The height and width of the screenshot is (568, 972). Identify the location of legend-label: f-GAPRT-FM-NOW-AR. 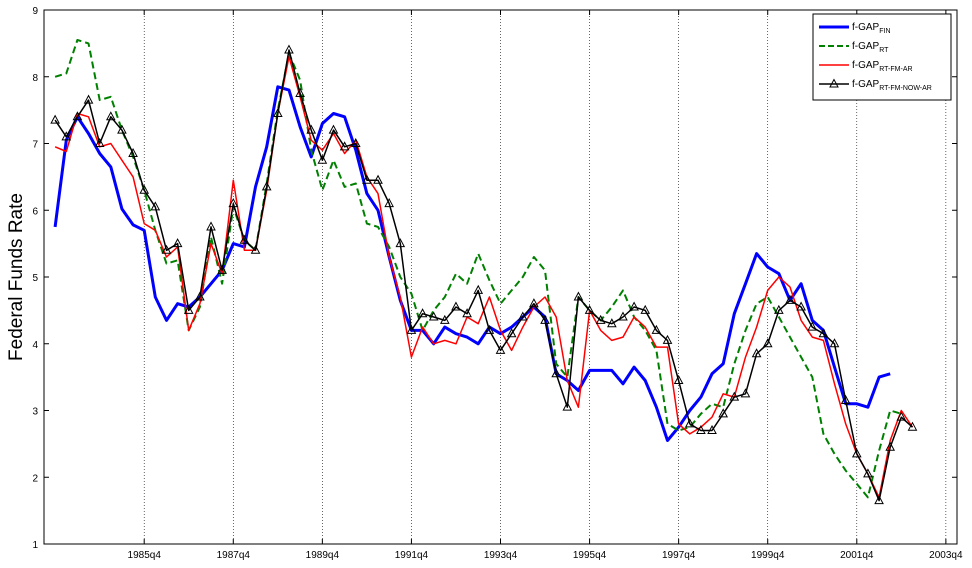
(892, 85).